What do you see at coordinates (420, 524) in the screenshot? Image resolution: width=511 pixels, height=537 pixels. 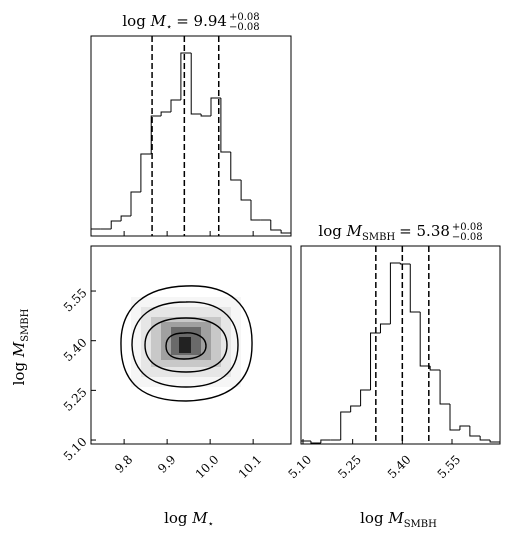 I see `x-axis-label-subscript: SMBH` at bounding box center [420, 524].